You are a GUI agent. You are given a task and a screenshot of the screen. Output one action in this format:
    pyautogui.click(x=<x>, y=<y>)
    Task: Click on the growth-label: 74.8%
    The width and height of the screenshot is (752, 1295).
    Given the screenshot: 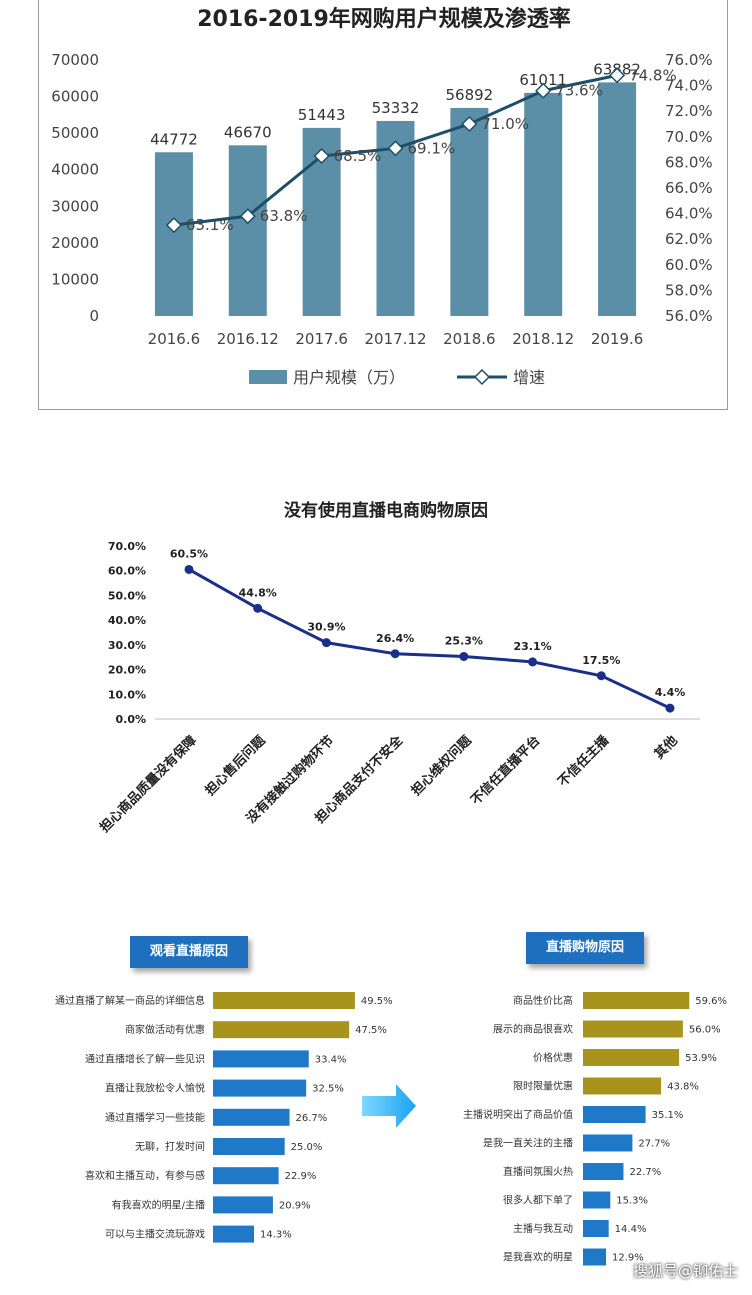 What is the action you would take?
    pyautogui.click(x=653, y=75)
    